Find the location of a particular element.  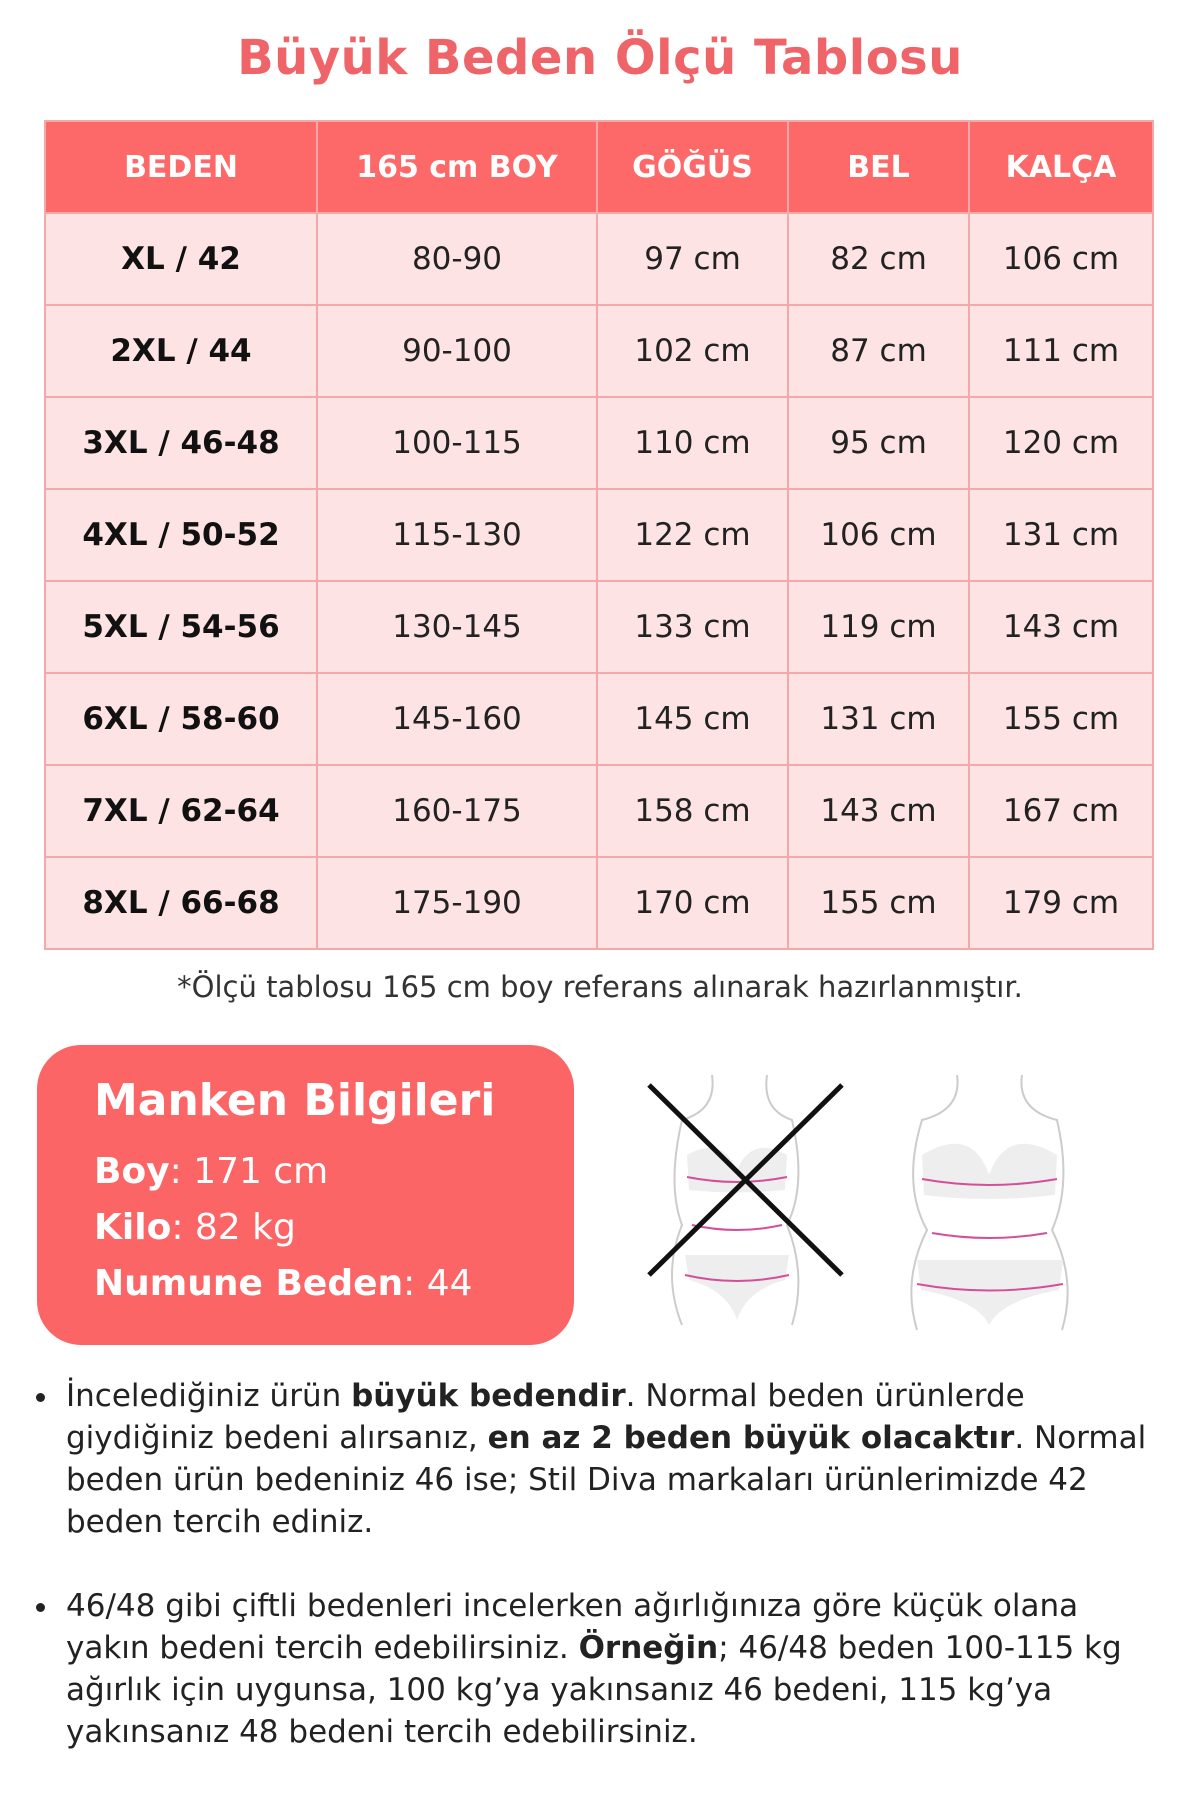

table-cell: 100-115 is located at coordinates (457, 443).